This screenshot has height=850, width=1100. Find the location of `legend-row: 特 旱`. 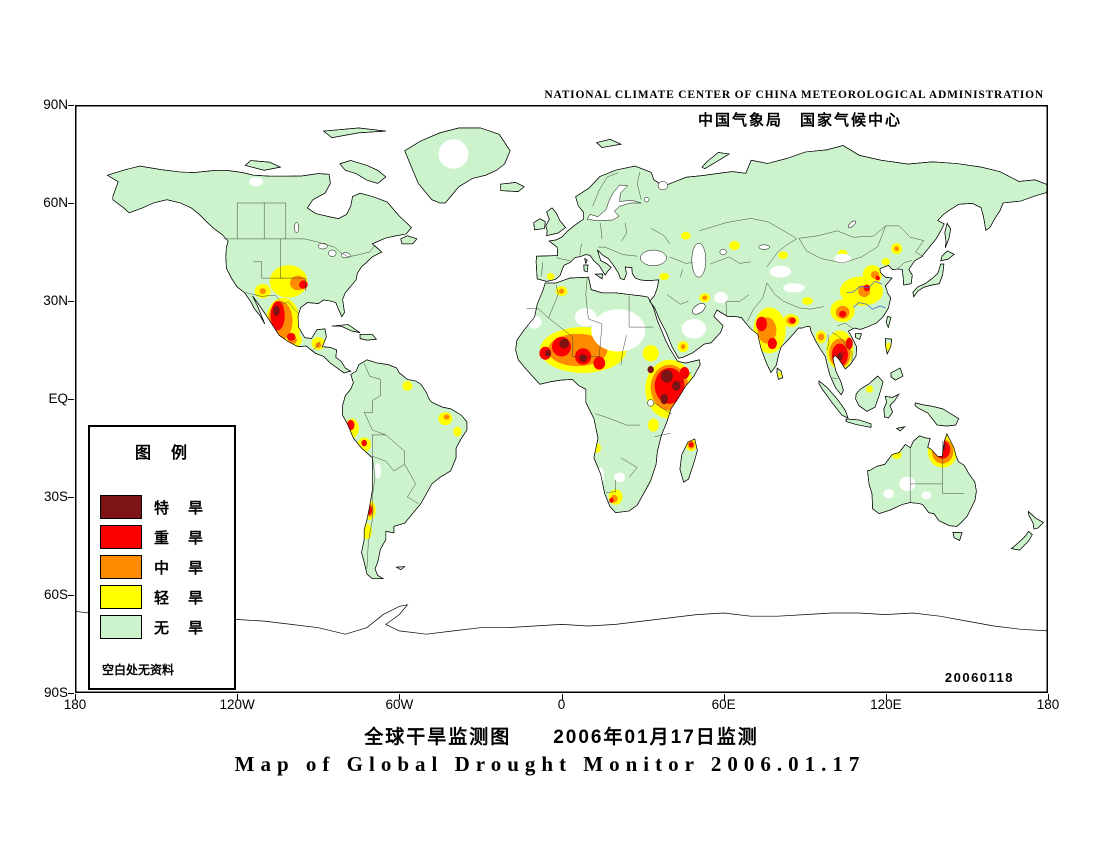

legend-row: 特 旱 is located at coordinates (167, 507).